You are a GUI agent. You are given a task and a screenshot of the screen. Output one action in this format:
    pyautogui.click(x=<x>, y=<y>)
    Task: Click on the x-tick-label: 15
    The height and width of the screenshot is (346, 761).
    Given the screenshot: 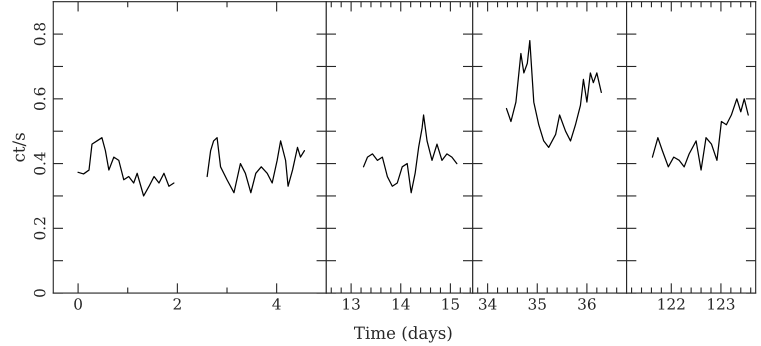 What is the action you would take?
    pyautogui.click(x=450, y=304)
    